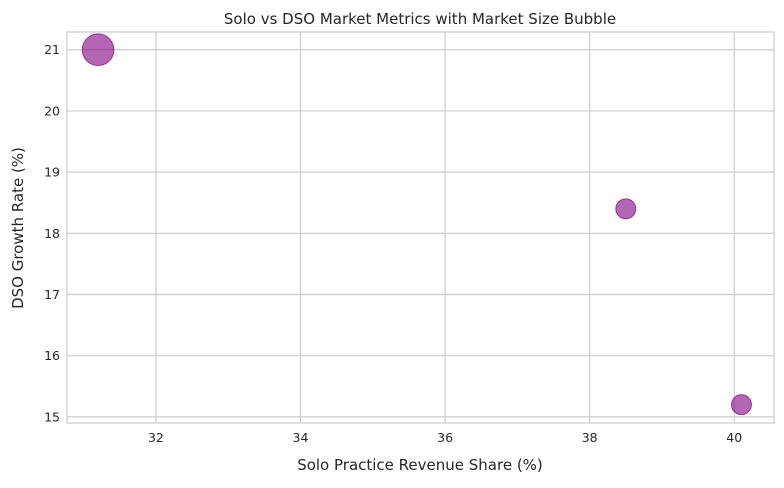  Describe the element at coordinates (52, 416) in the screenshot. I see `y-tick-label: 15` at that location.